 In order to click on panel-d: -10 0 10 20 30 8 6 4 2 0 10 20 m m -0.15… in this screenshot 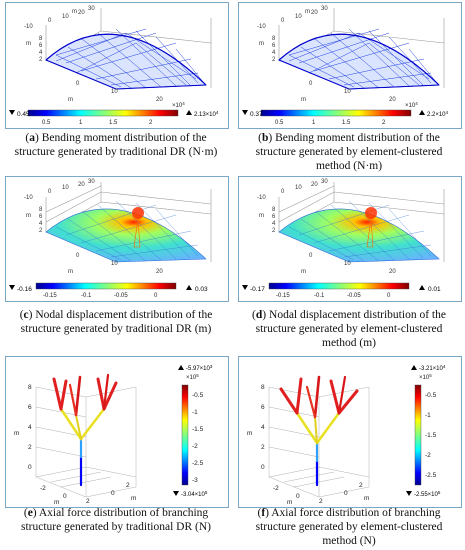, I will do `click(350, 239)`.